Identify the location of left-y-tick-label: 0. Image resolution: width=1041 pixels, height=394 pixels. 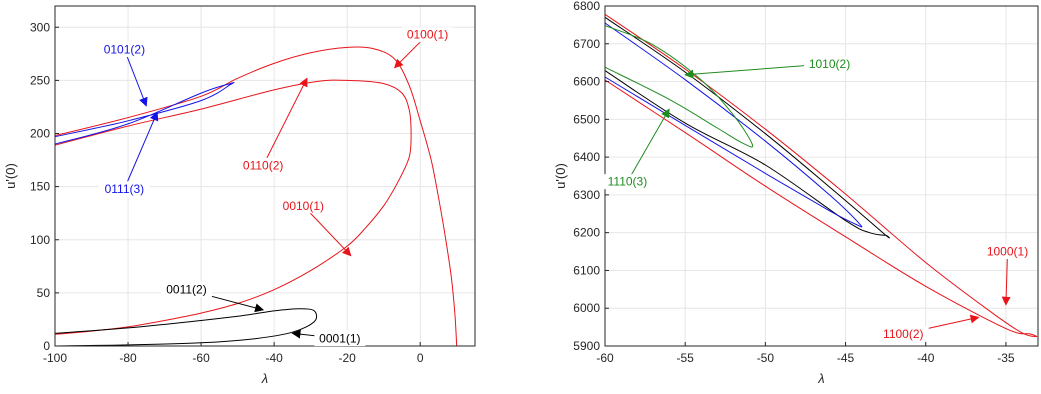
(46, 346).